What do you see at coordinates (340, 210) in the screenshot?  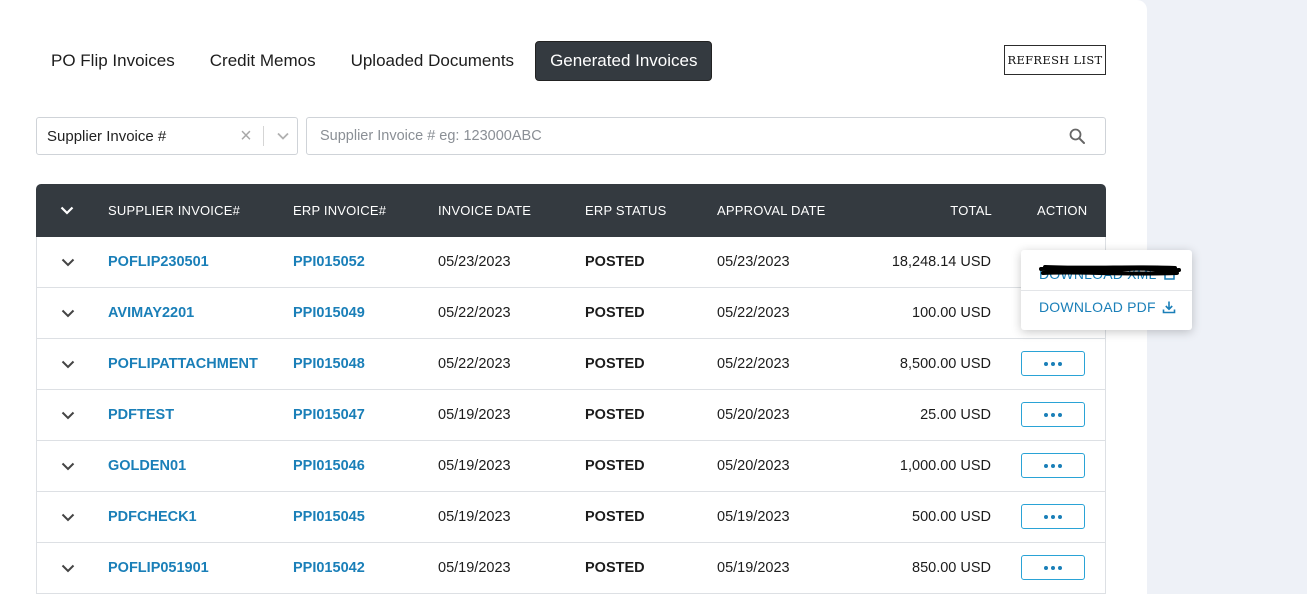 I see `header-erp-invoice: ERP INVOICE#` at bounding box center [340, 210].